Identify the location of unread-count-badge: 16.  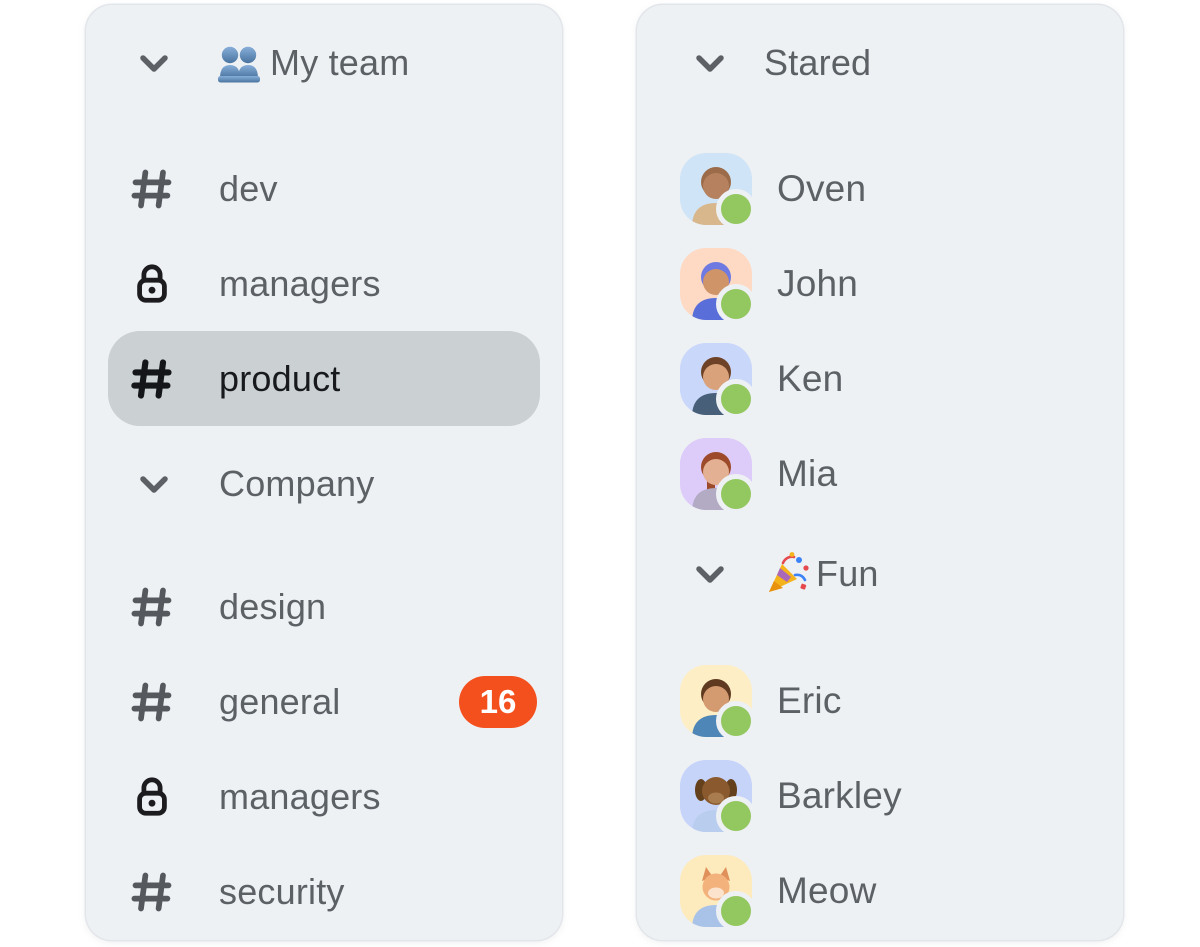
(498, 701).